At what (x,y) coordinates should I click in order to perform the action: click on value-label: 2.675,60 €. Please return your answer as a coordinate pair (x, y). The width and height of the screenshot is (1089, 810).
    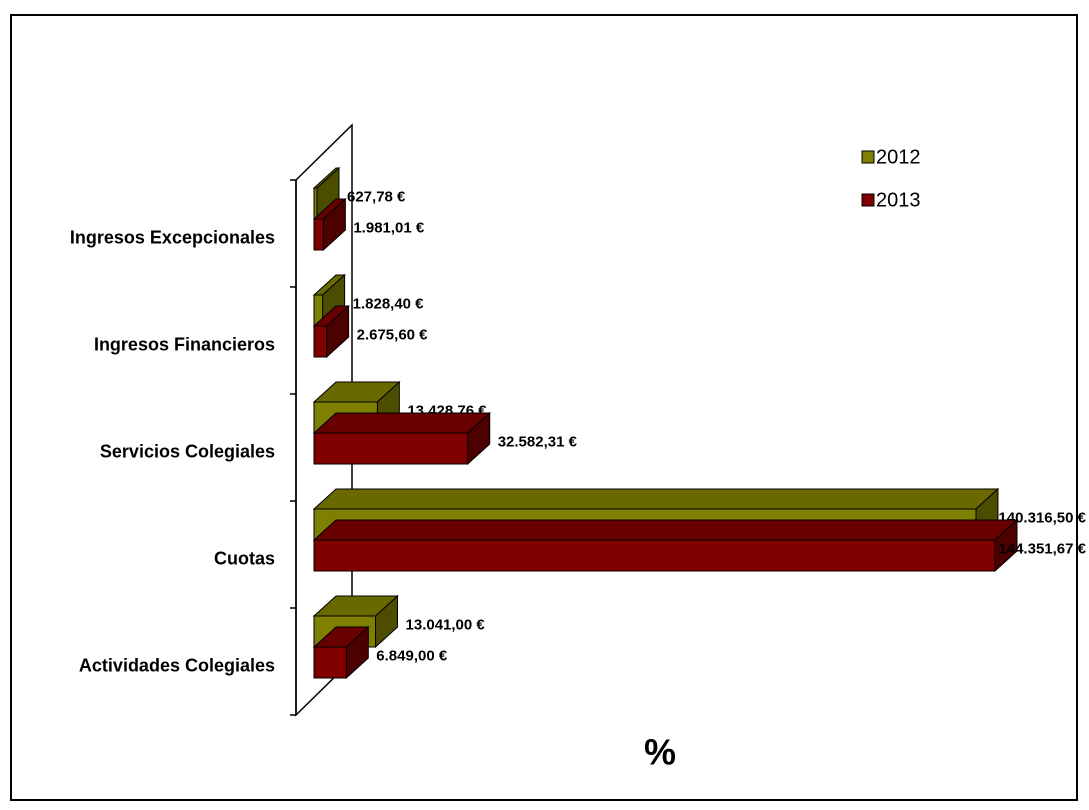
    Looking at the image, I should click on (393, 334).